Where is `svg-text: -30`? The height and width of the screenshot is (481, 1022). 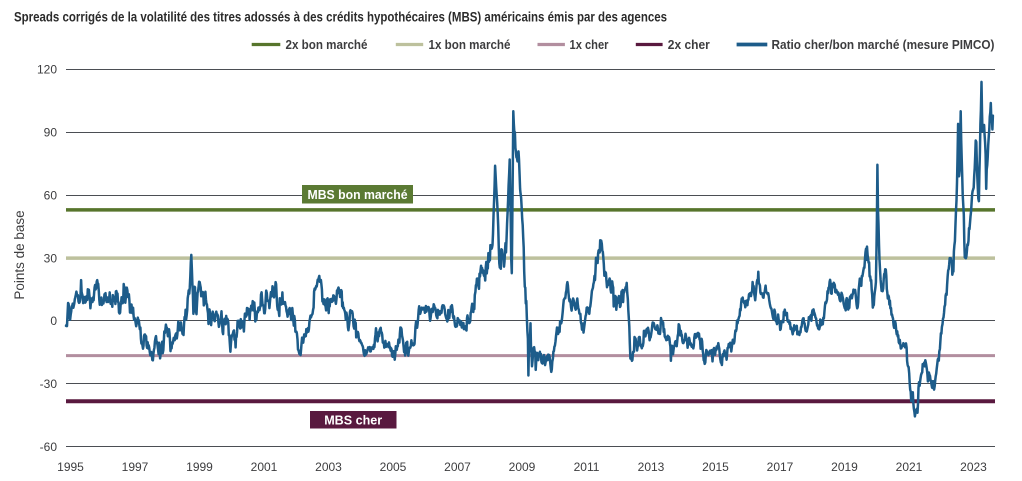
svg-text: -30 is located at coordinates (49, 384).